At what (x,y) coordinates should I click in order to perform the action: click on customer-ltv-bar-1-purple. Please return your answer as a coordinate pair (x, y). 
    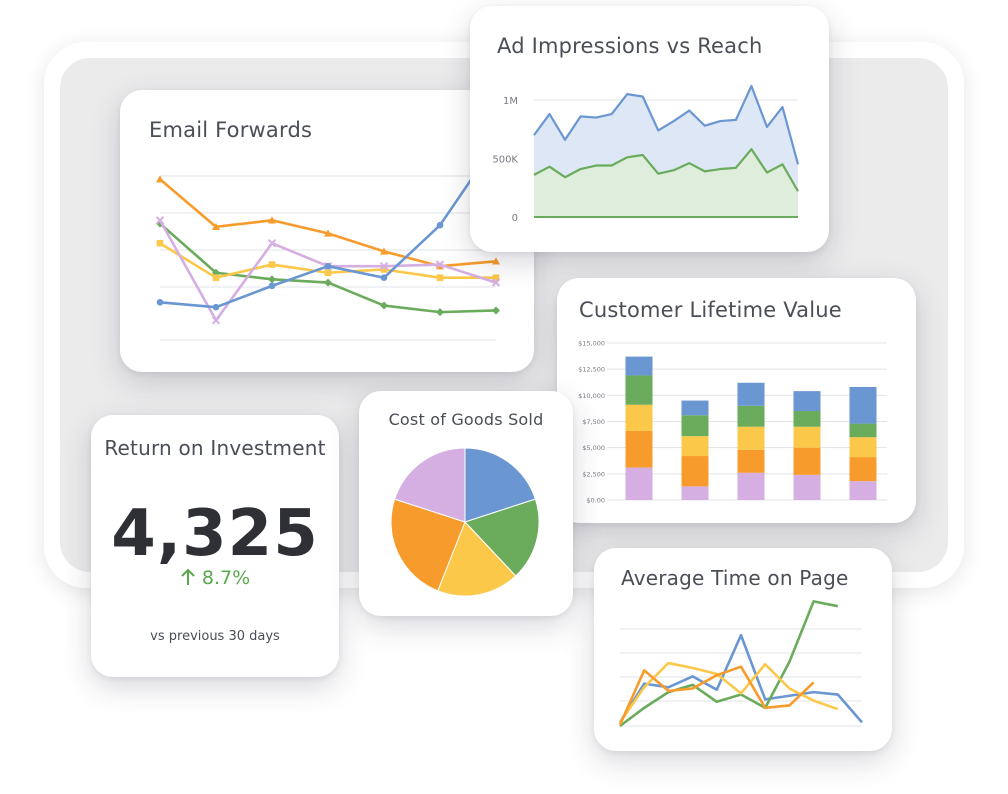
    Looking at the image, I should click on (695, 493).